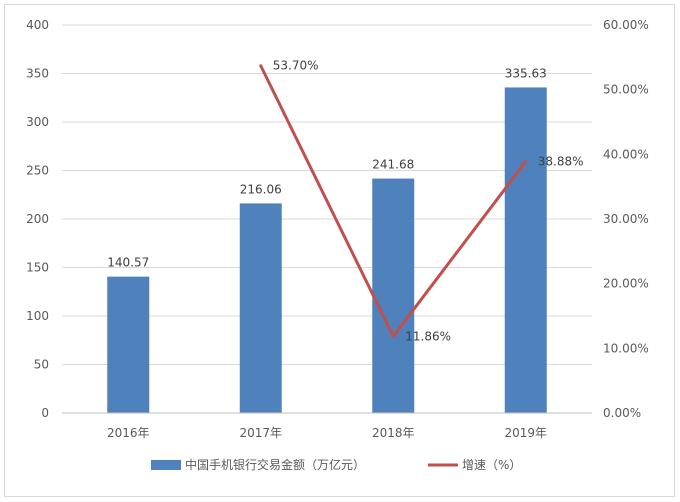  I want to click on right-axis-tick-label: 40.00%, so click(626, 154).